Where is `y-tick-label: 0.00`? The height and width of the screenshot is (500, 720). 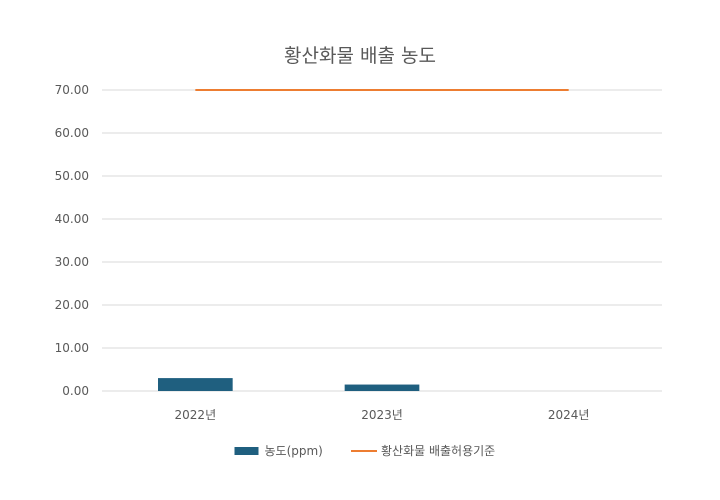
y-tick-label: 0.00 is located at coordinates (75, 391).